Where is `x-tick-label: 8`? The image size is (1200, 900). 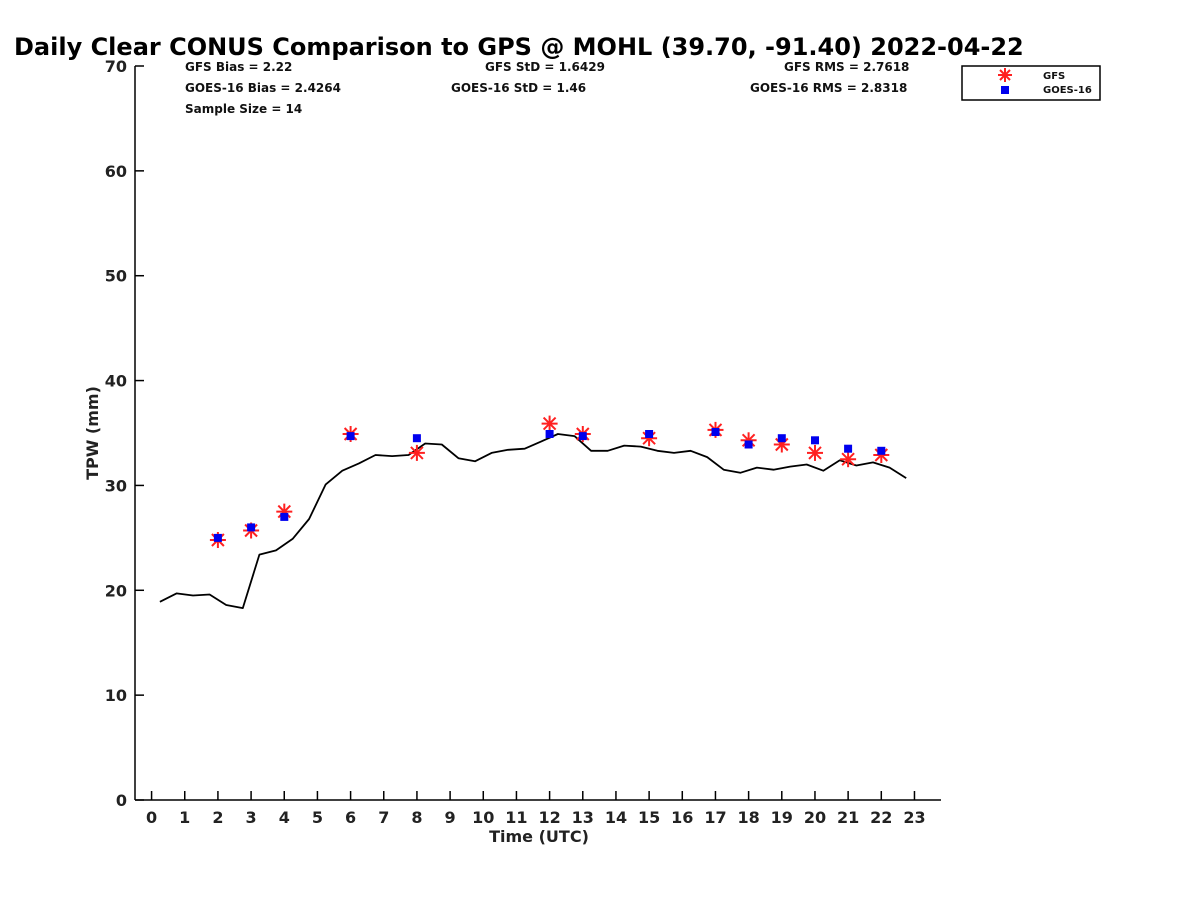
x-tick-label: 8 is located at coordinates (416, 817).